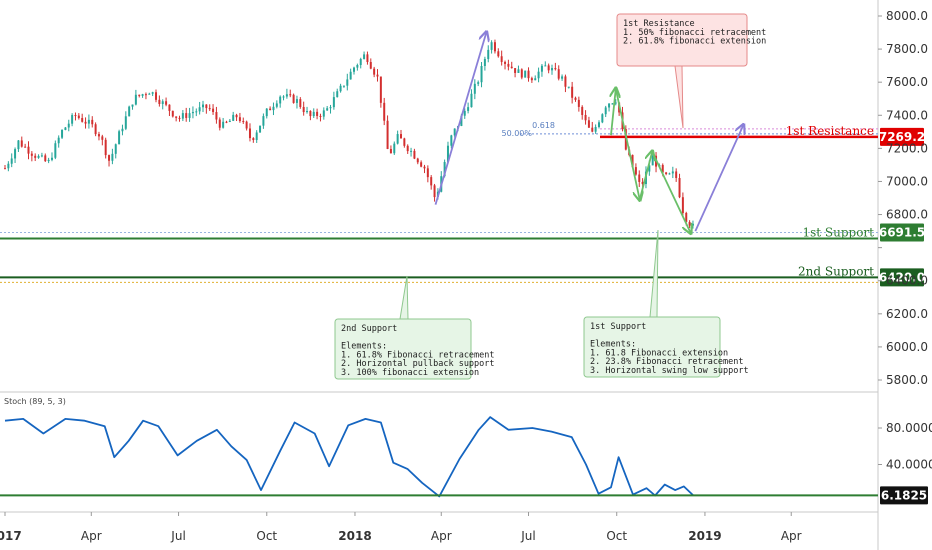 The image size is (932, 550). Describe the element at coordinates (902, 232) in the screenshot. I see `support-1-tag-text: 6691.5` at that location.